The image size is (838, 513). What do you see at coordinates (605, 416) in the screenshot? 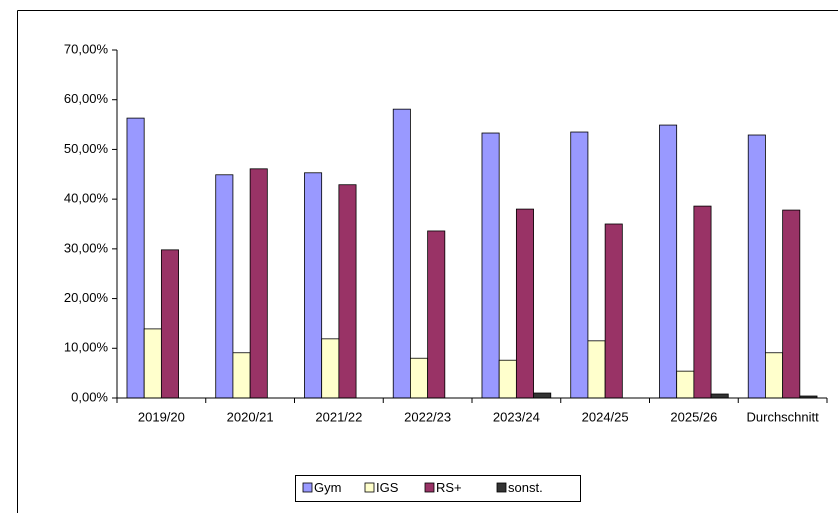
I see `x-tick-label: 2024/25` at bounding box center [605, 416].